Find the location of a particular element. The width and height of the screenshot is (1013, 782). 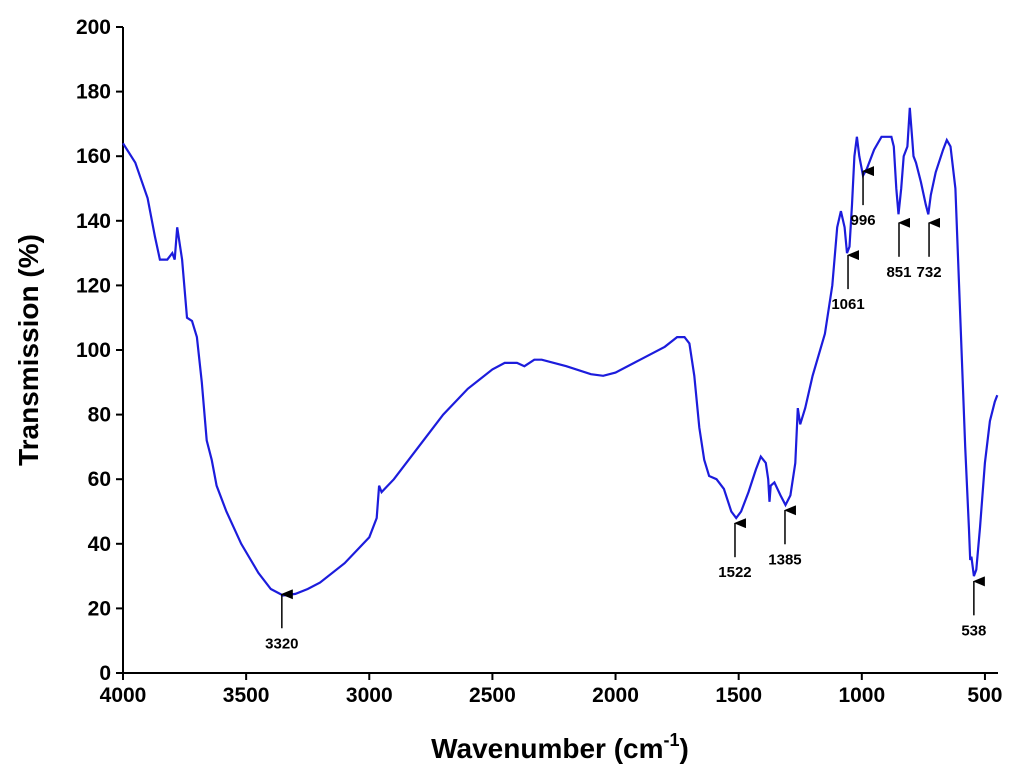

annotation-label: 732 is located at coordinates (929, 272).